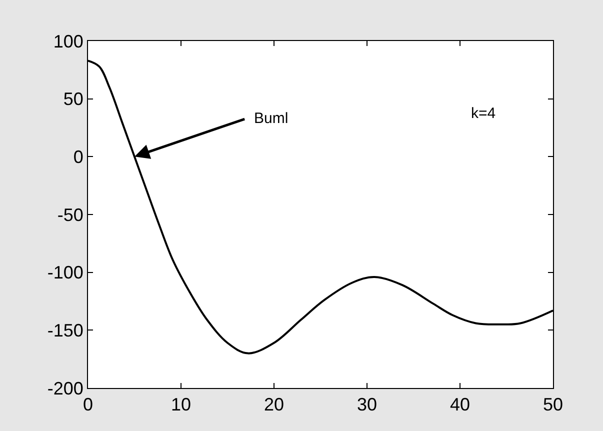  What do you see at coordinates (274, 404) in the screenshot?
I see `x-tick-label: 20` at bounding box center [274, 404].